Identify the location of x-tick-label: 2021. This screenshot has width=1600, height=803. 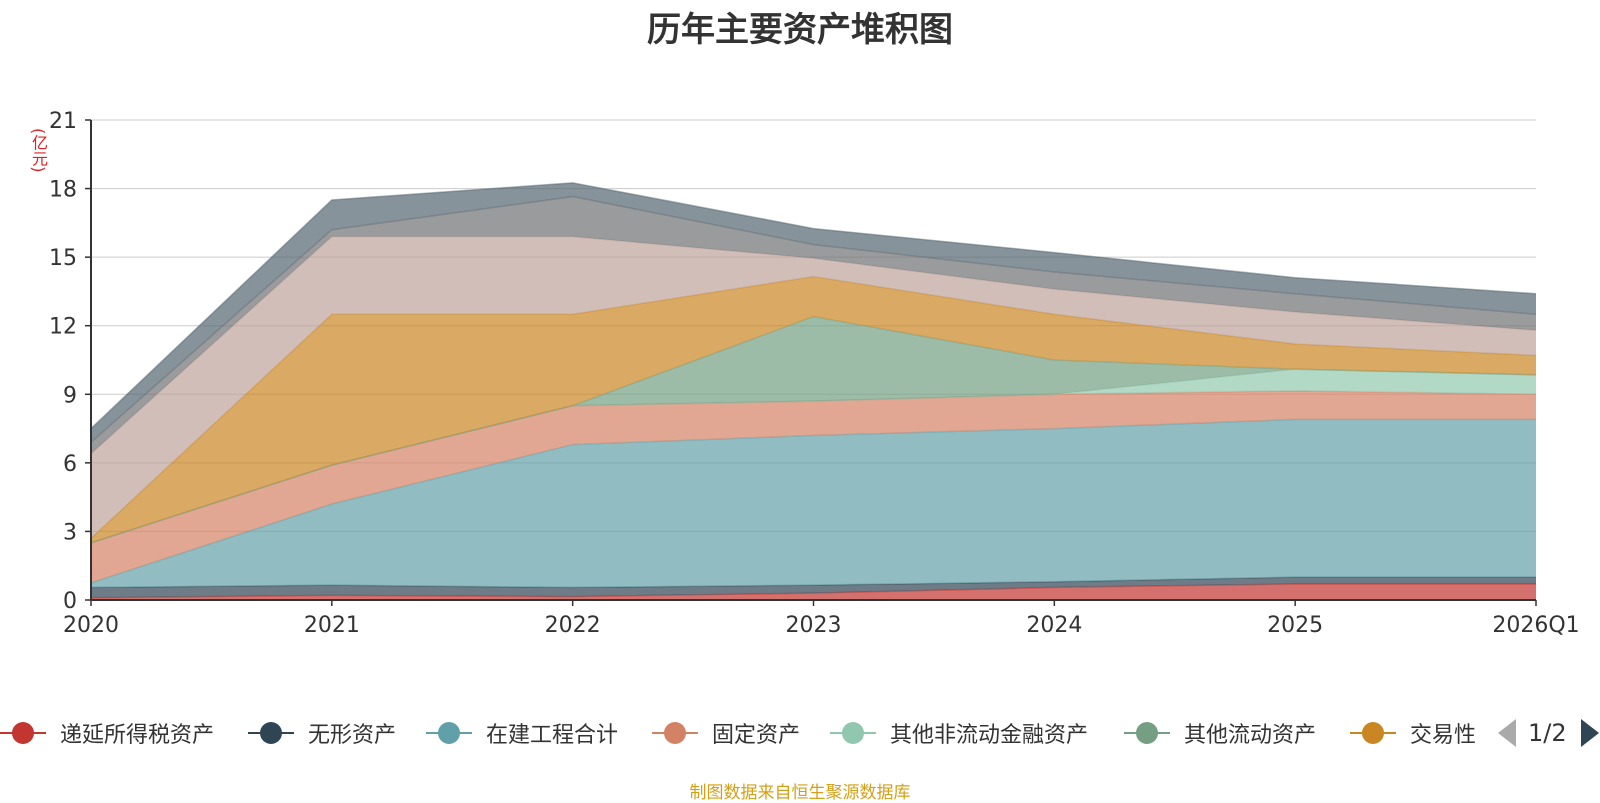
(332, 625).